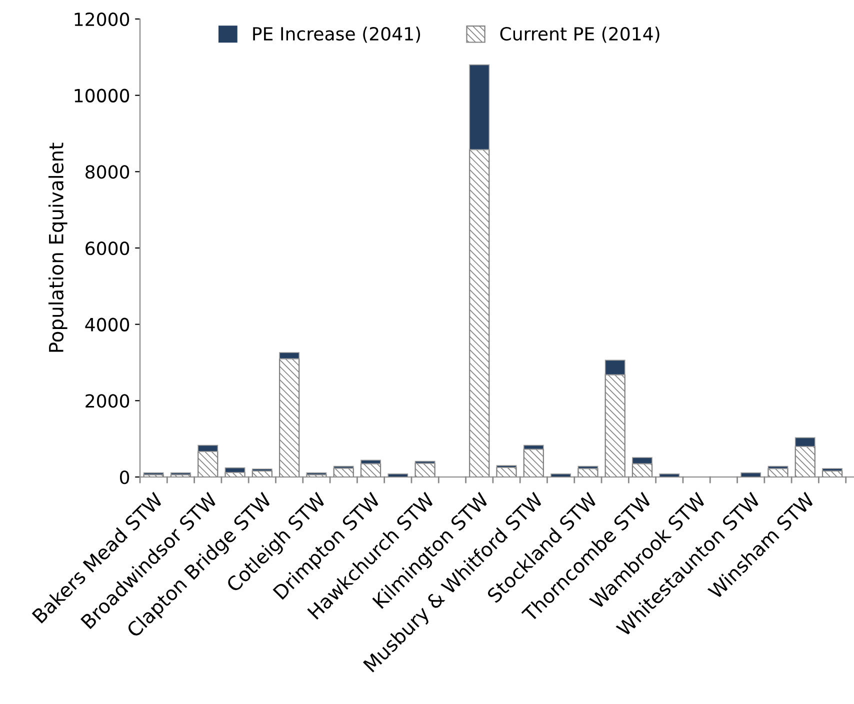  What do you see at coordinates (102, 19) in the screenshot?
I see `y-tick-label: 12000` at bounding box center [102, 19].